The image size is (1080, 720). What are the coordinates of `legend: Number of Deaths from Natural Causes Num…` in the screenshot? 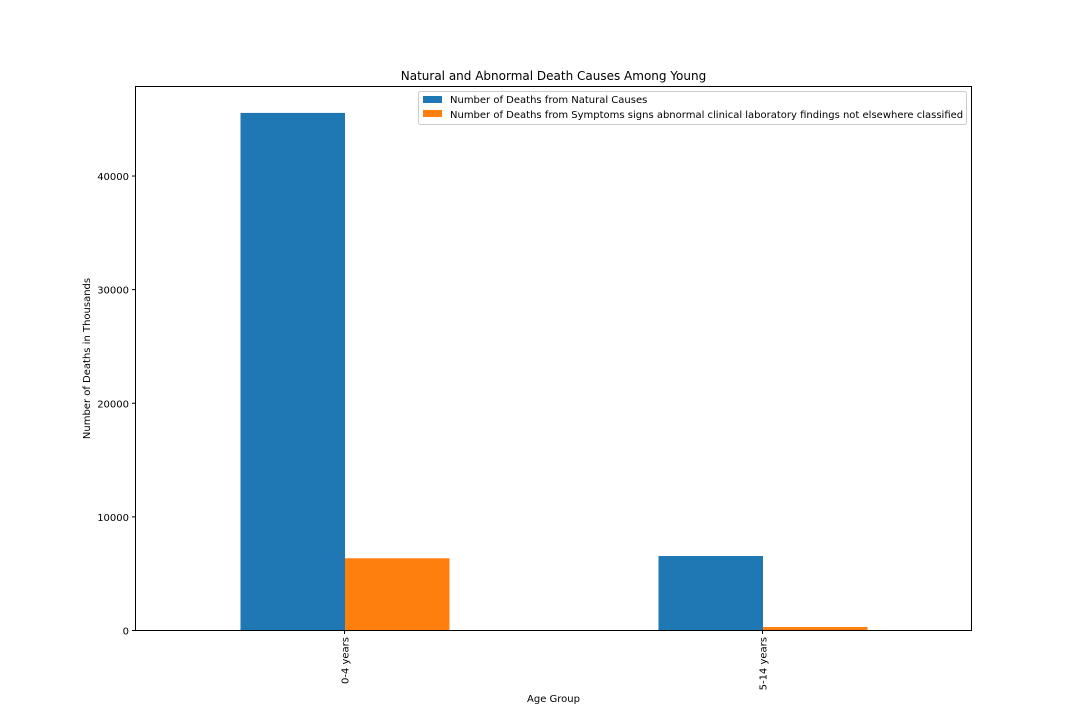 It's located at (692, 108).